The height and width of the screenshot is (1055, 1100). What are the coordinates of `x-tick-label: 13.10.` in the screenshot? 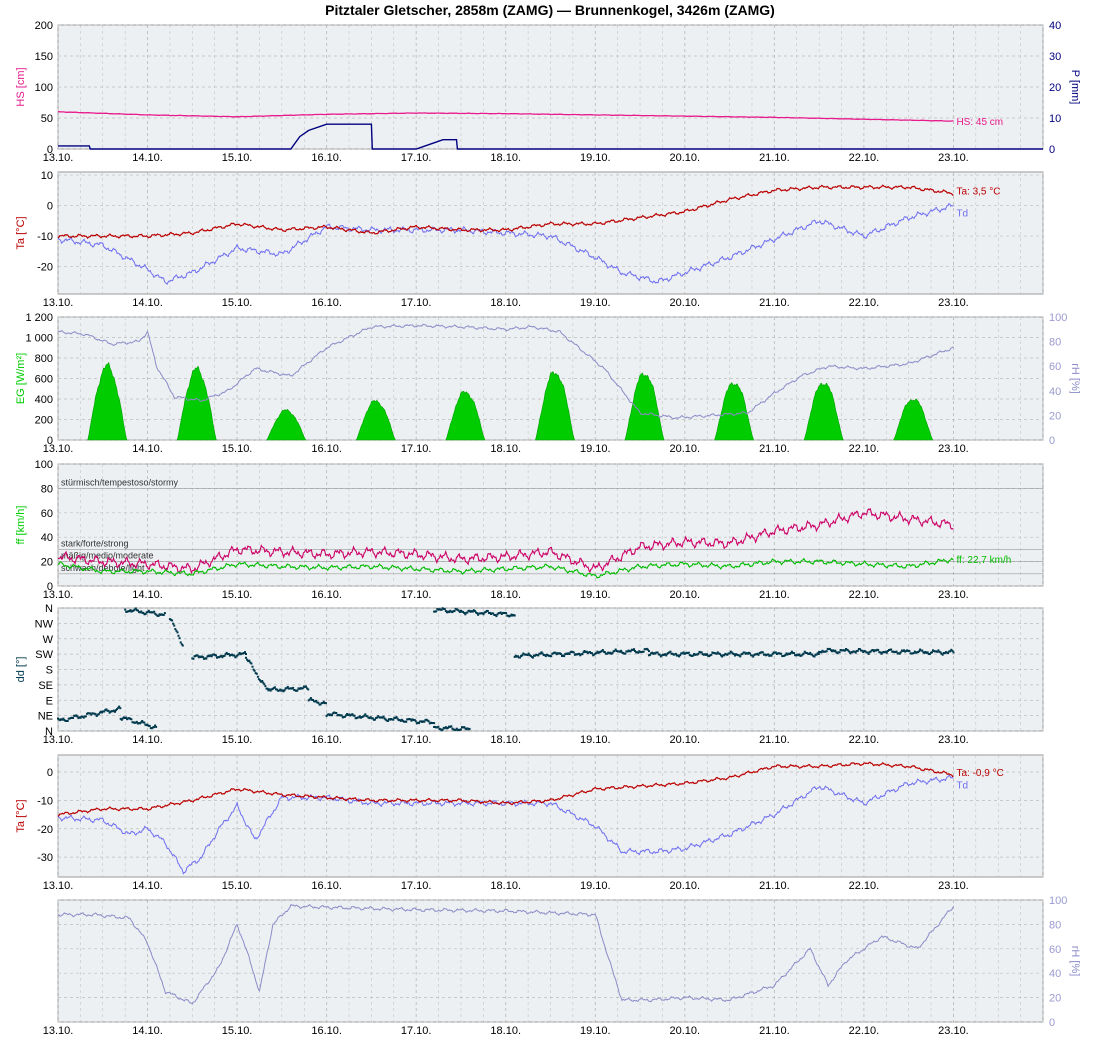 It's located at (58, 595).